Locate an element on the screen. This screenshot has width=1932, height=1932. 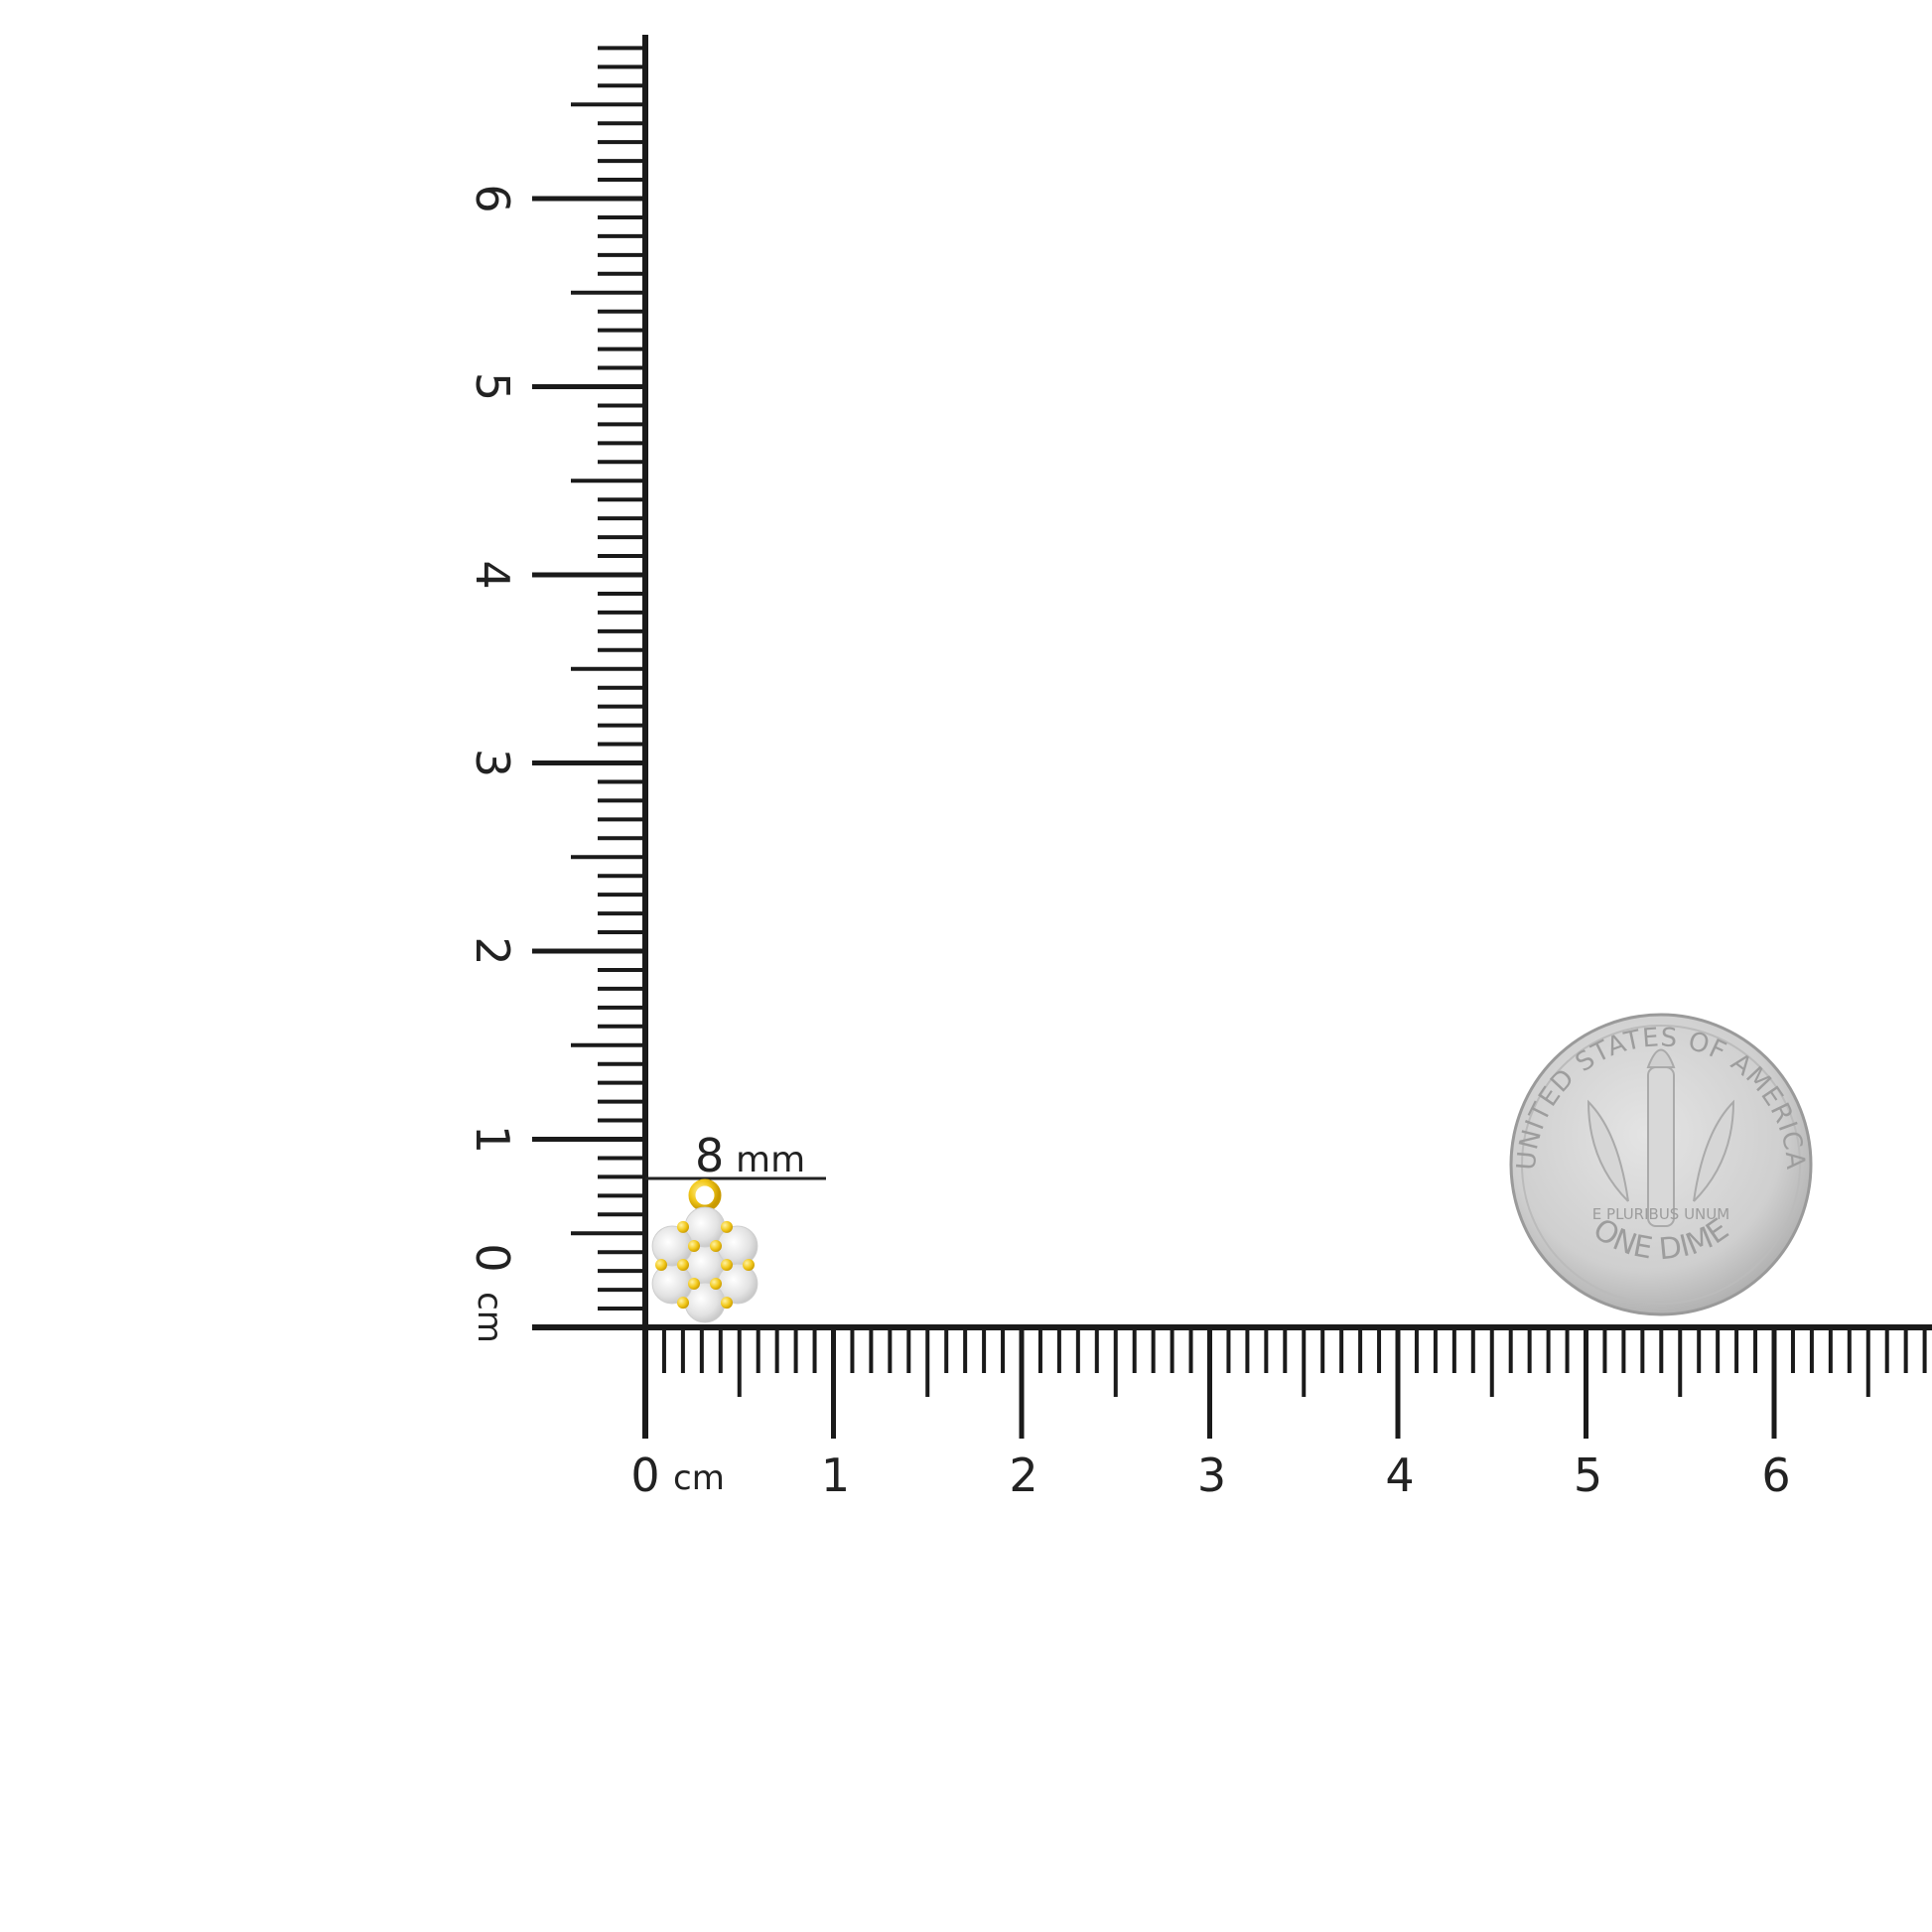
horizontal-tick-label: 3 is located at coordinates (1212, 1475).